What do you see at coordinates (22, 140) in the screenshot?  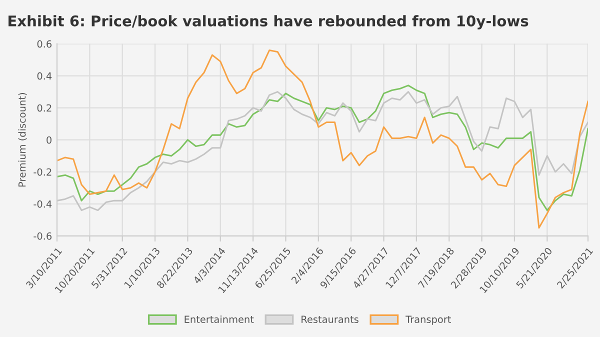 I see `y-axis-title: Premium (discount)` at bounding box center [22, 140].